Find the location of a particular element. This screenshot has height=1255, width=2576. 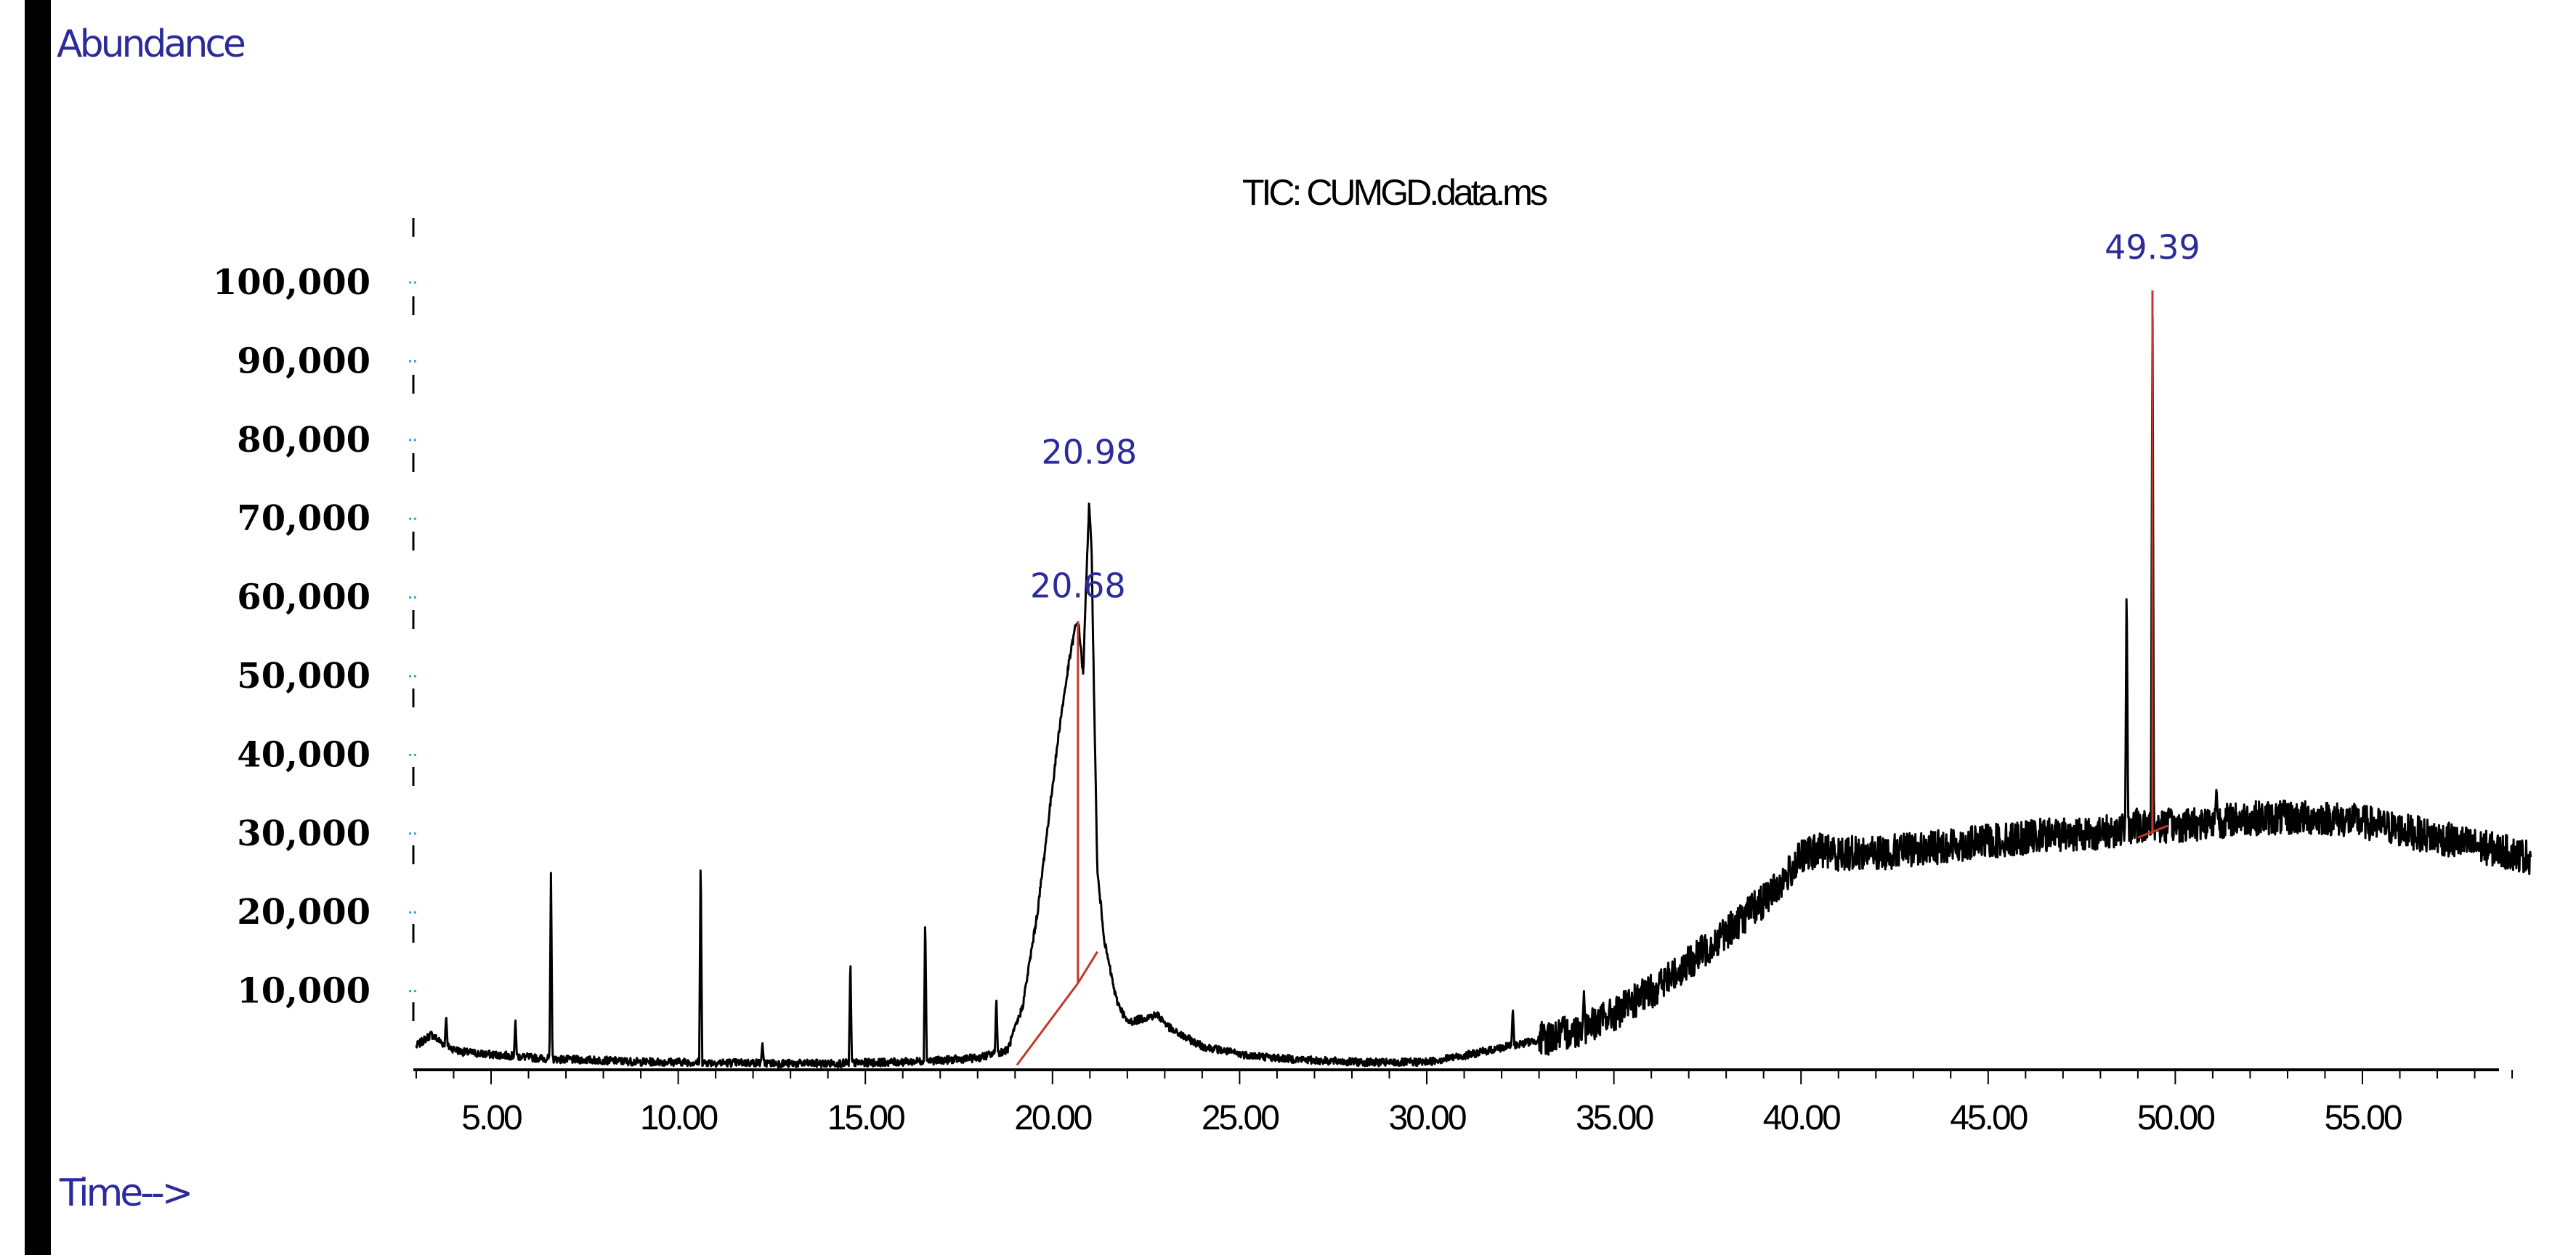

x-tick-label: 20.00 is located at coordinates (1052, 1118).